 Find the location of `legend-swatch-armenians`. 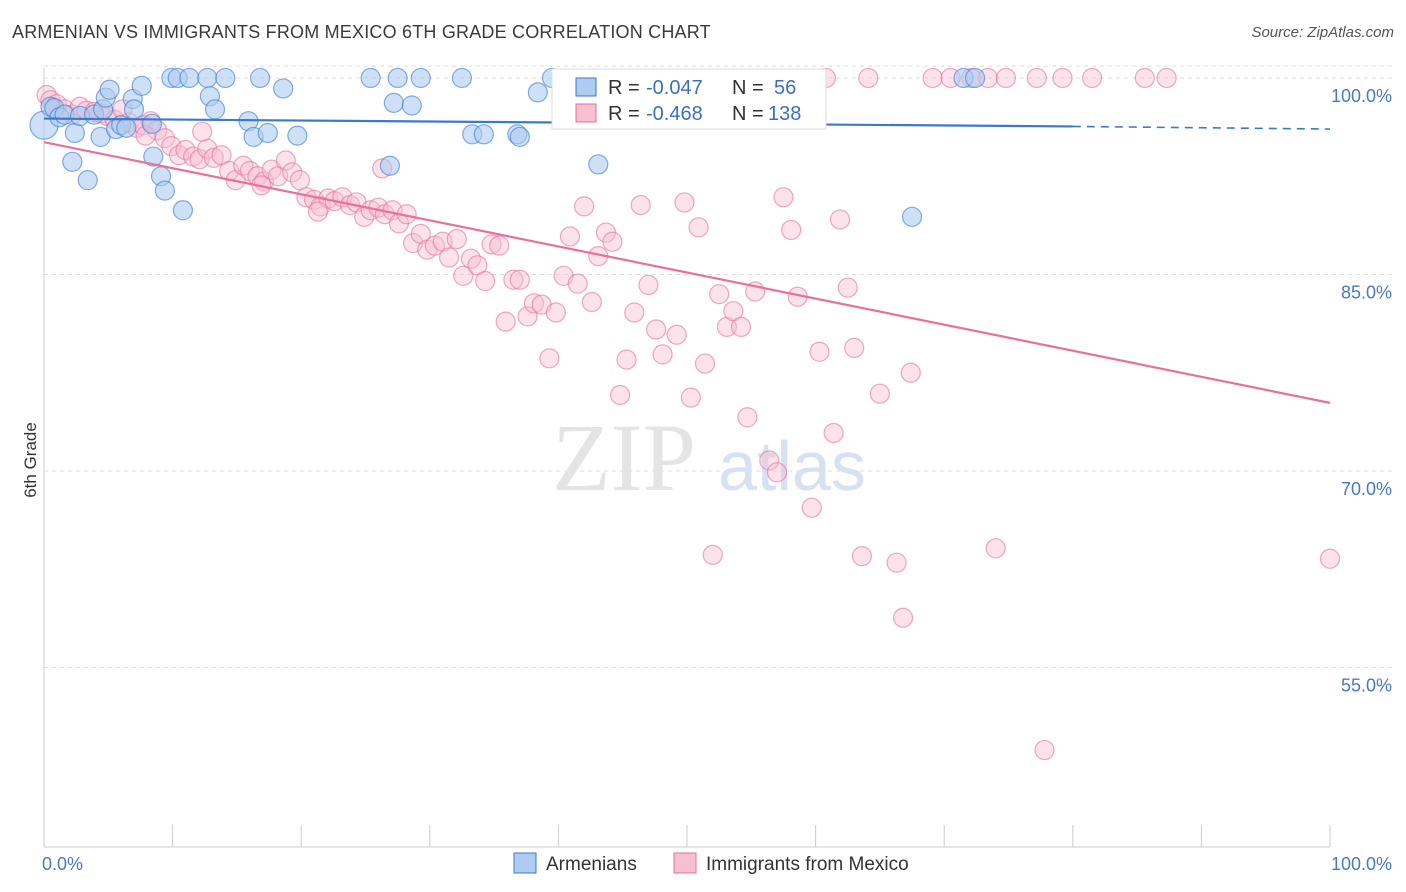

legend-swatch-armenians is located at coordinates (586, 87).